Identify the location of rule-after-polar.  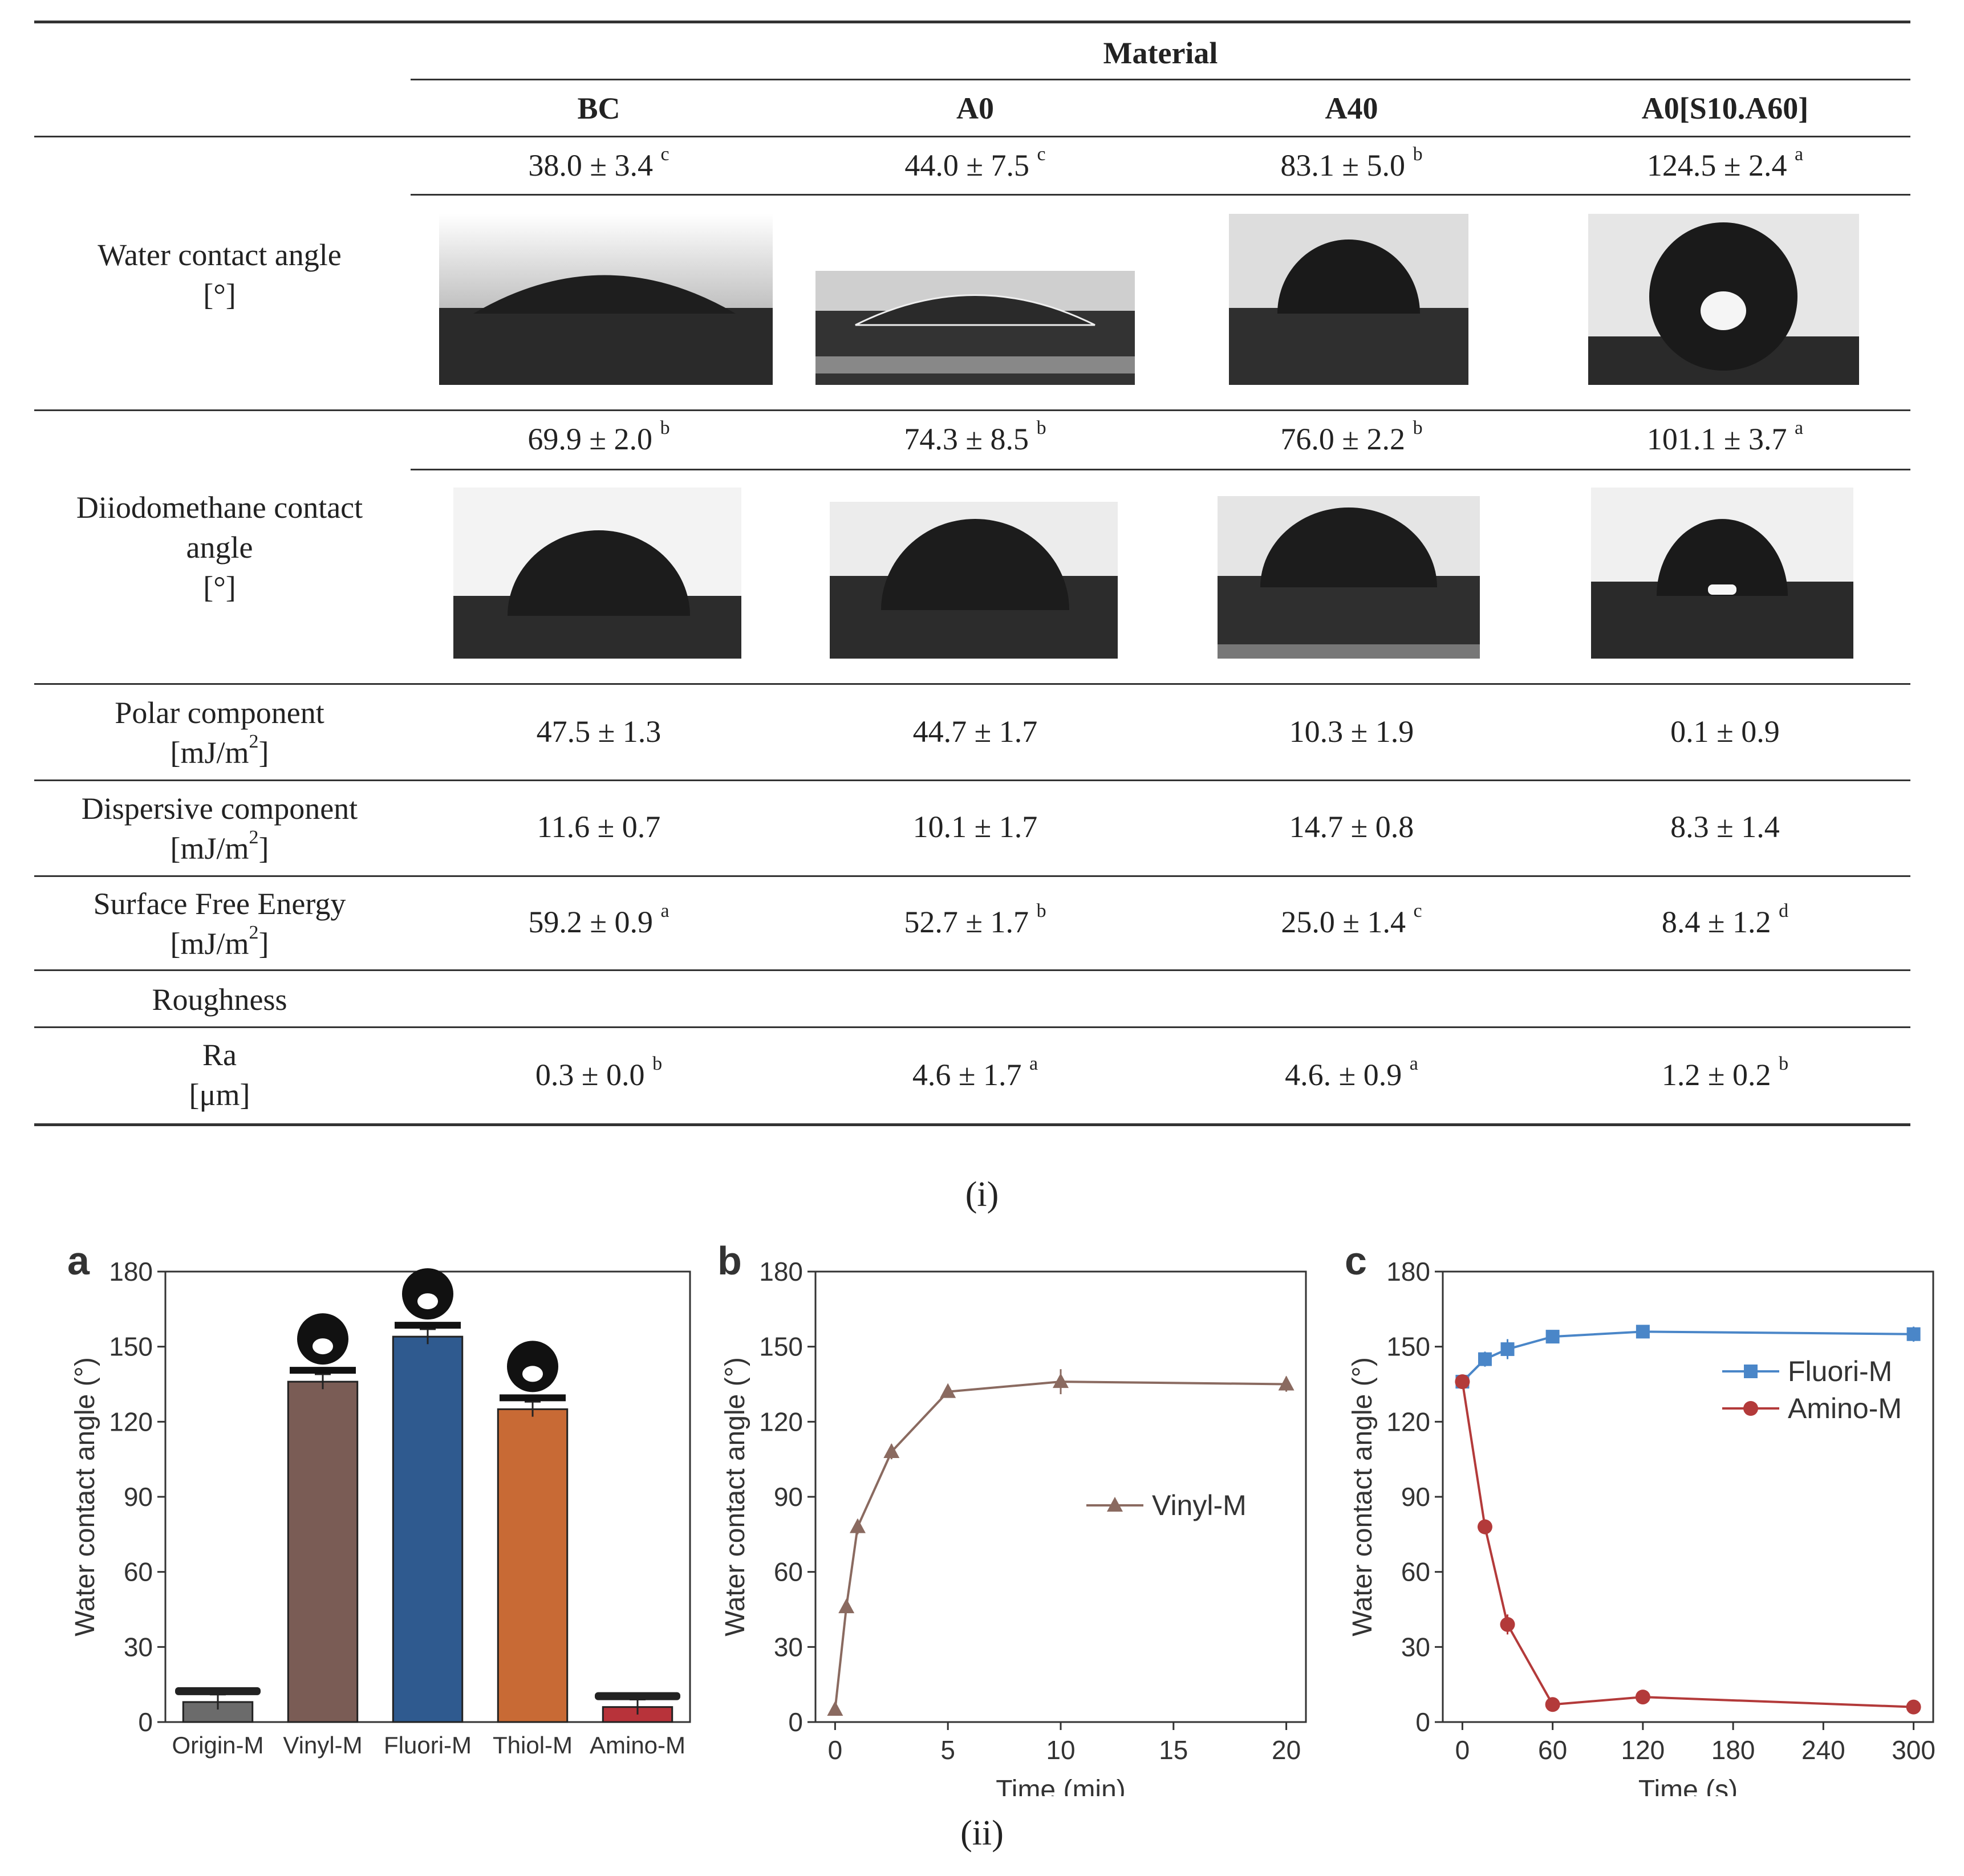
(972, 780).